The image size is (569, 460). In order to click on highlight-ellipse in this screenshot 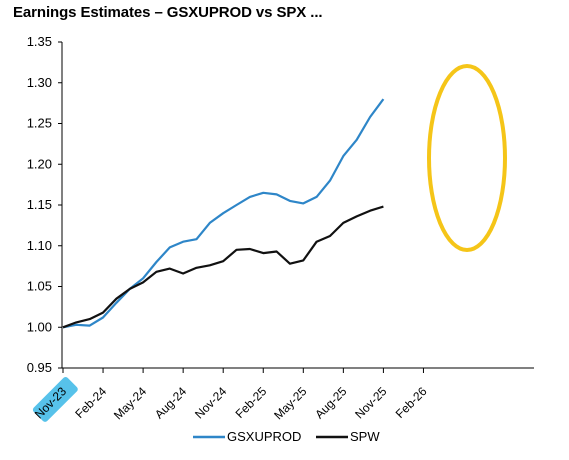, I will do `click(467, 158)`.